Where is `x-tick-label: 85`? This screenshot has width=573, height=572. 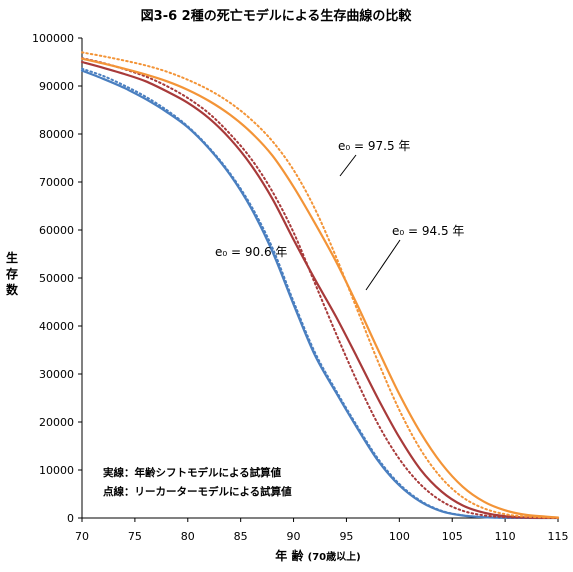
x-tick-label: 85 is located at coordinates (241, 536).